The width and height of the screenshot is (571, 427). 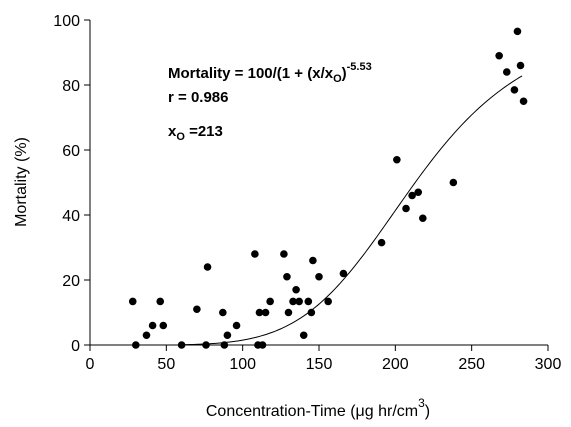 I want to click on y-tick-label: 100, so click(x=66, y=21).